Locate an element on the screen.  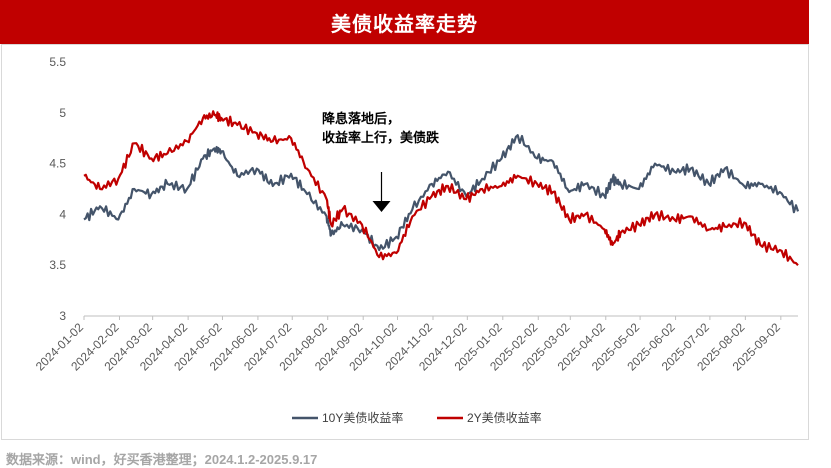
y-tick-label: 4.5 is located at coordinates (57, 164).